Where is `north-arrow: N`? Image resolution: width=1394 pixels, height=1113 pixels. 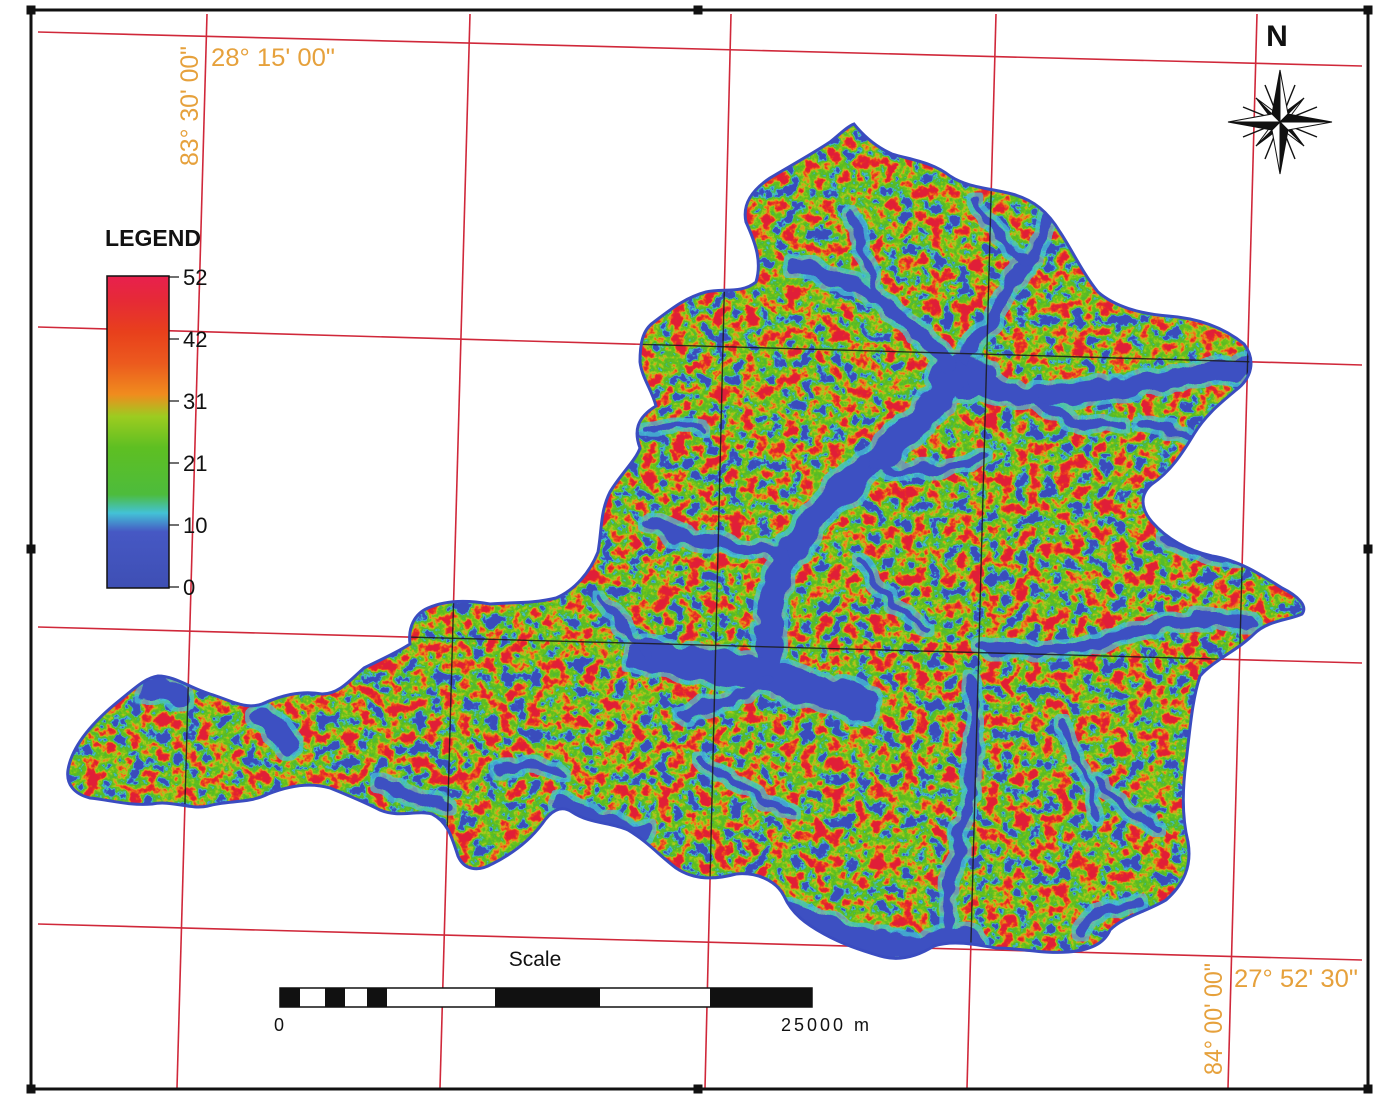 north-arrow: N is located at coordinates (1280, 97).